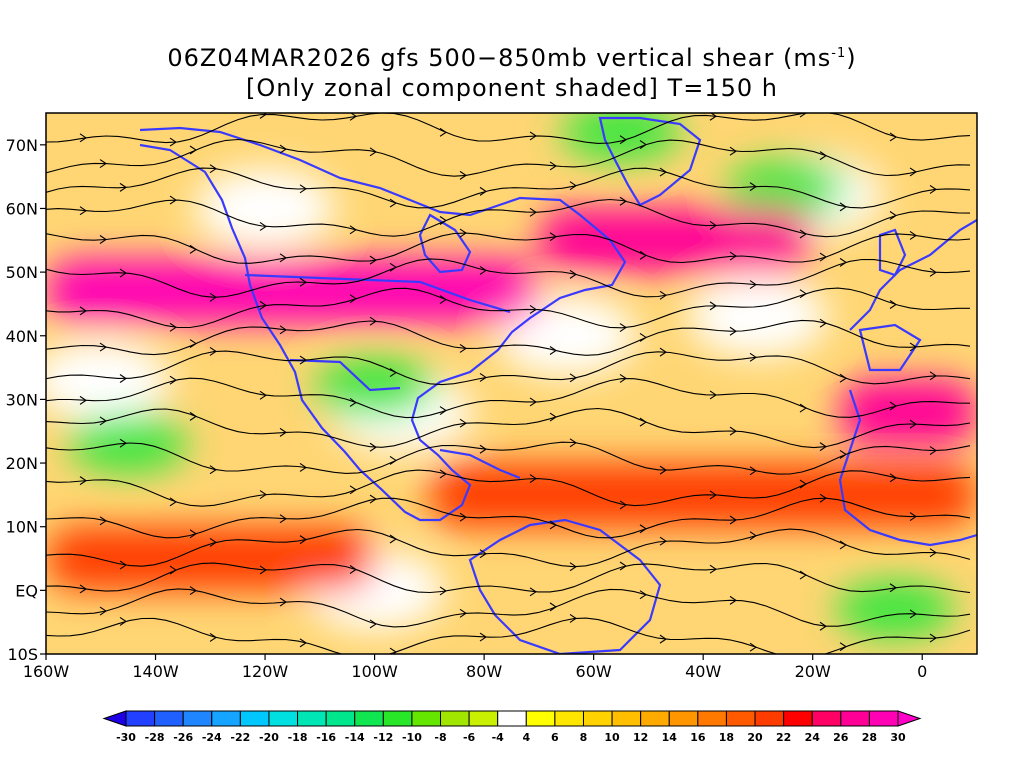  Describe the element at coordinates (374, 671) in the screenshot. I see `x-tick-label: 100W` at that location.